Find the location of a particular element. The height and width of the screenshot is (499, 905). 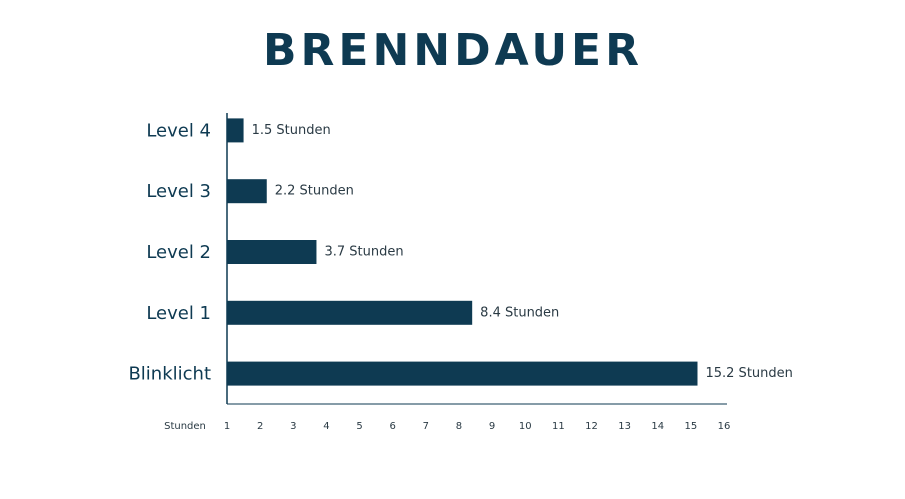

x-tick-label: 9 is located at coordinates (492, 426).